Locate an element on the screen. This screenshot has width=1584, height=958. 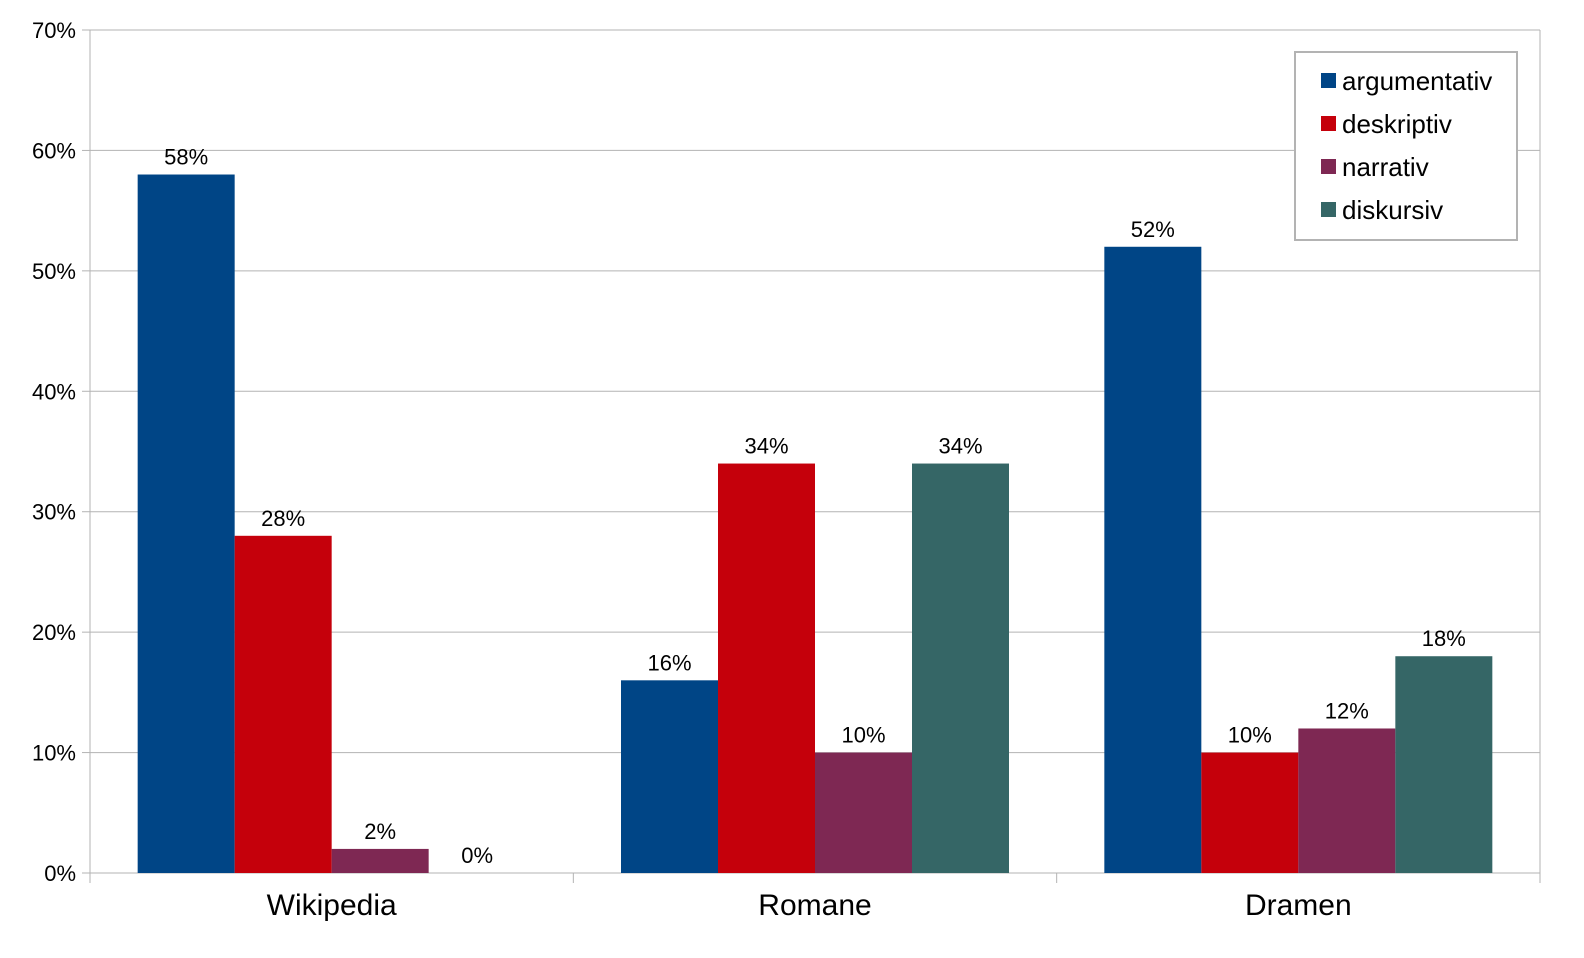
data-label: 52% is located at coordinates (1153, 229).